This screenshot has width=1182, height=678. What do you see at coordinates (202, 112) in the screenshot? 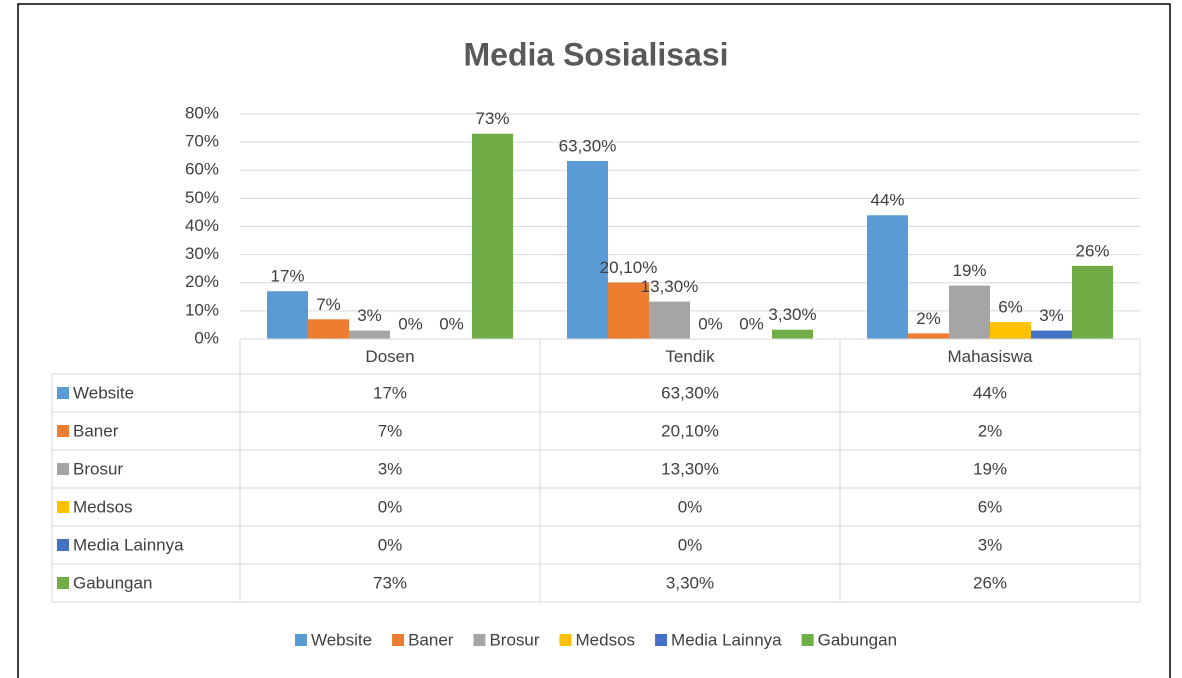
I see `y-tick-label: 80%` at bounding box center [202, 112].